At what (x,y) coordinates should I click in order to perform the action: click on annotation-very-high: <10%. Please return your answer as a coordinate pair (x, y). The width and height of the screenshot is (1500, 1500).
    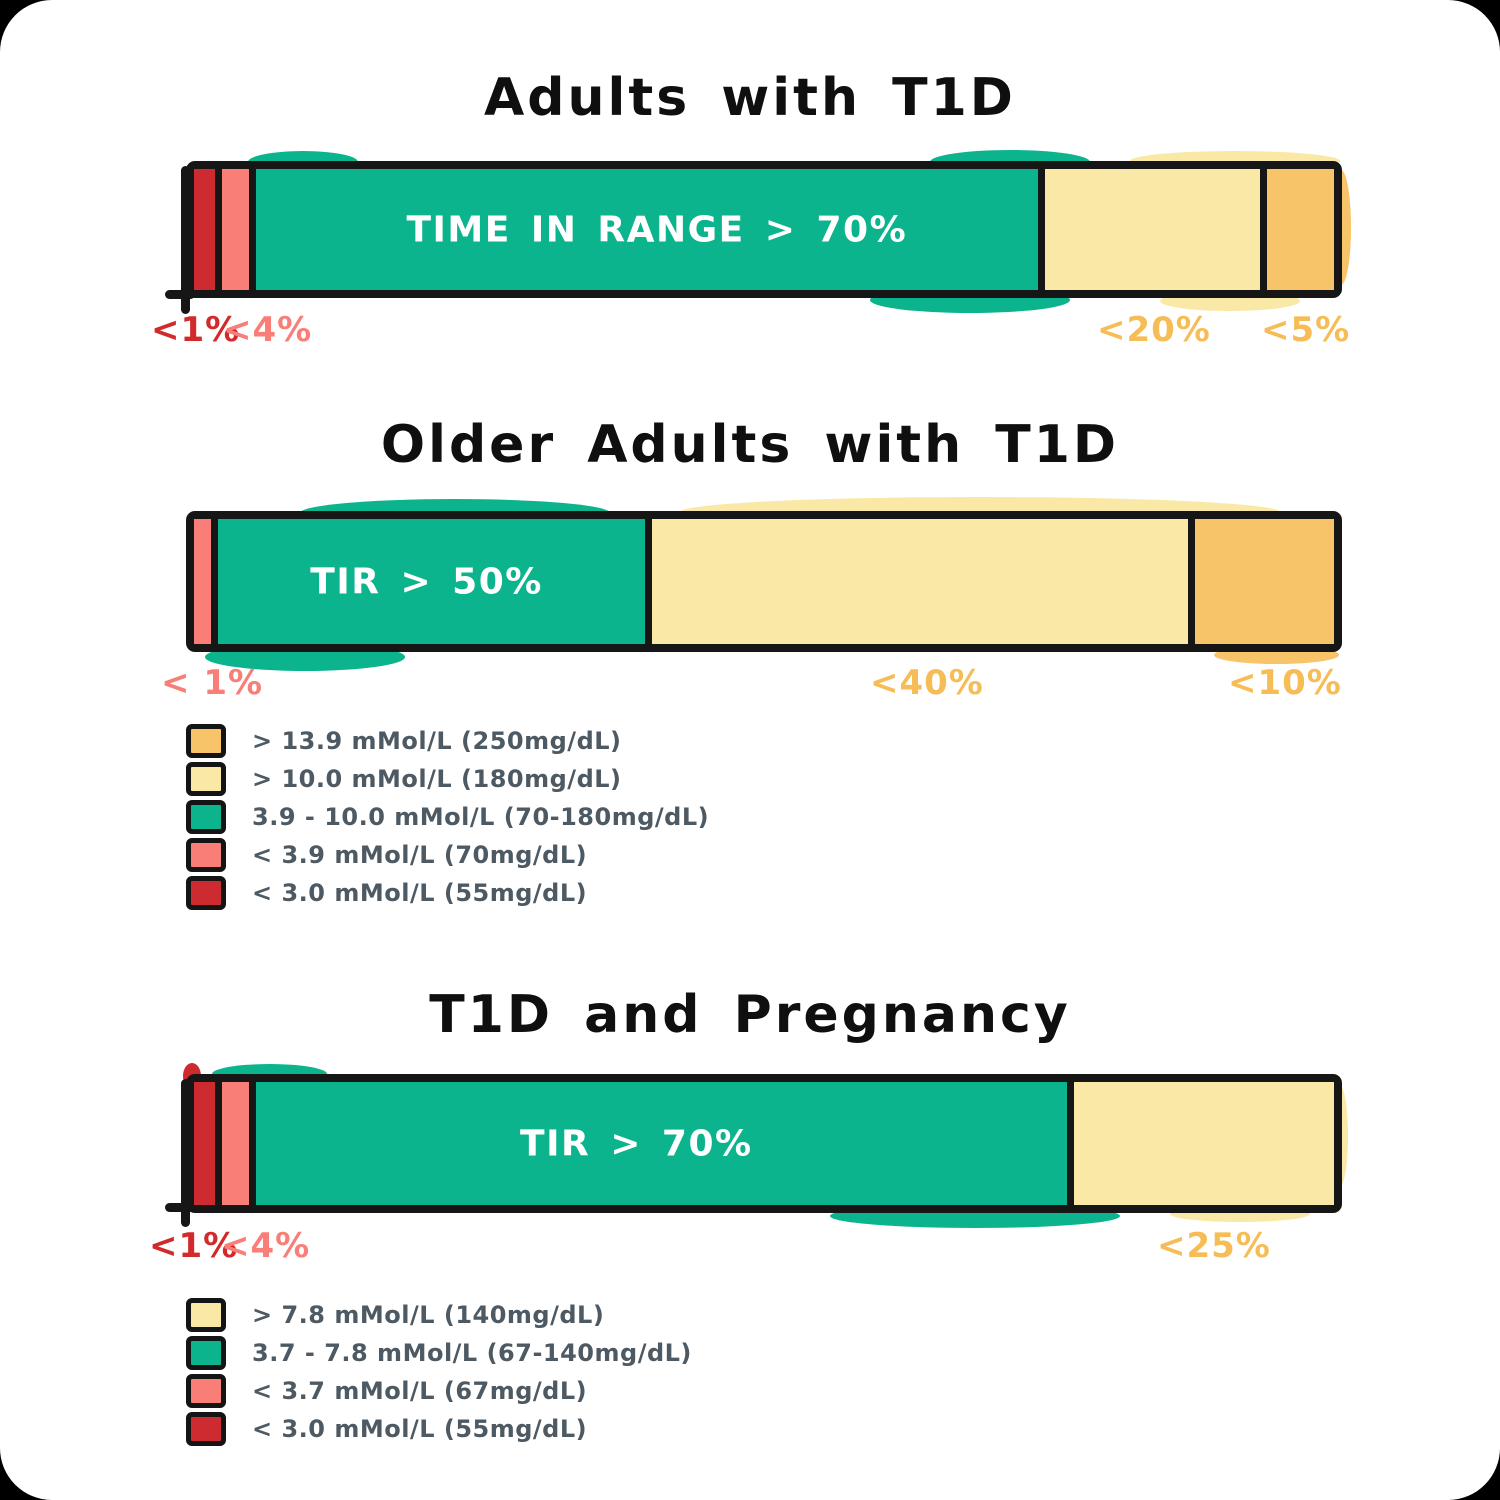
    Looking at the image, I should click on (1285, 683).